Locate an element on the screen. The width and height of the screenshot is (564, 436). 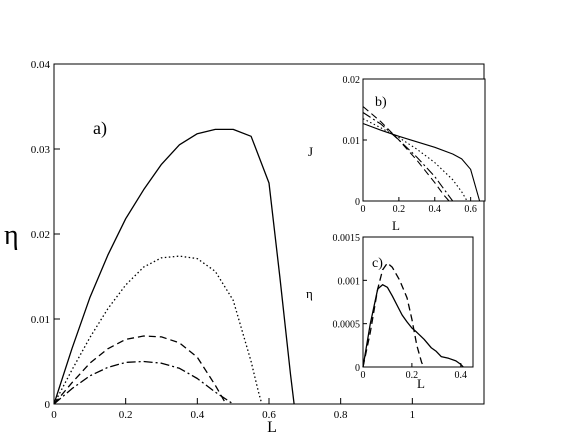
inset-b-background is located at coordinates (424, 140).